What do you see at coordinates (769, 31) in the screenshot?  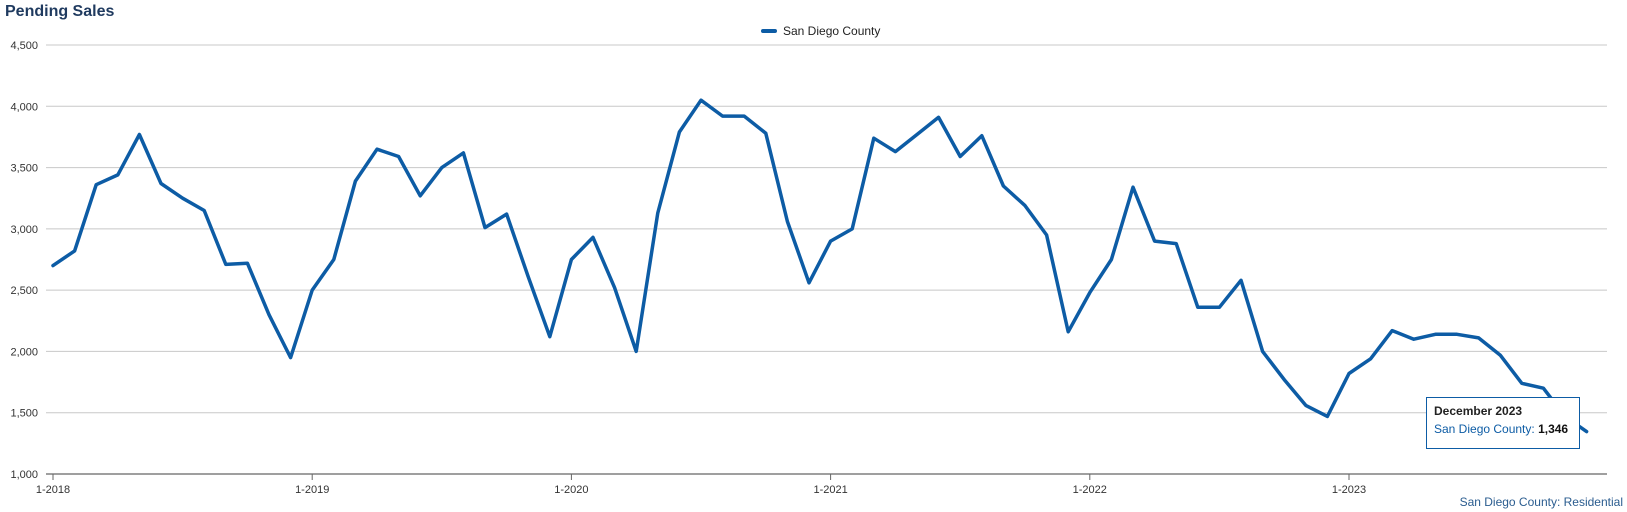 I see `legend-swatch` at bounding box center [769, 31].